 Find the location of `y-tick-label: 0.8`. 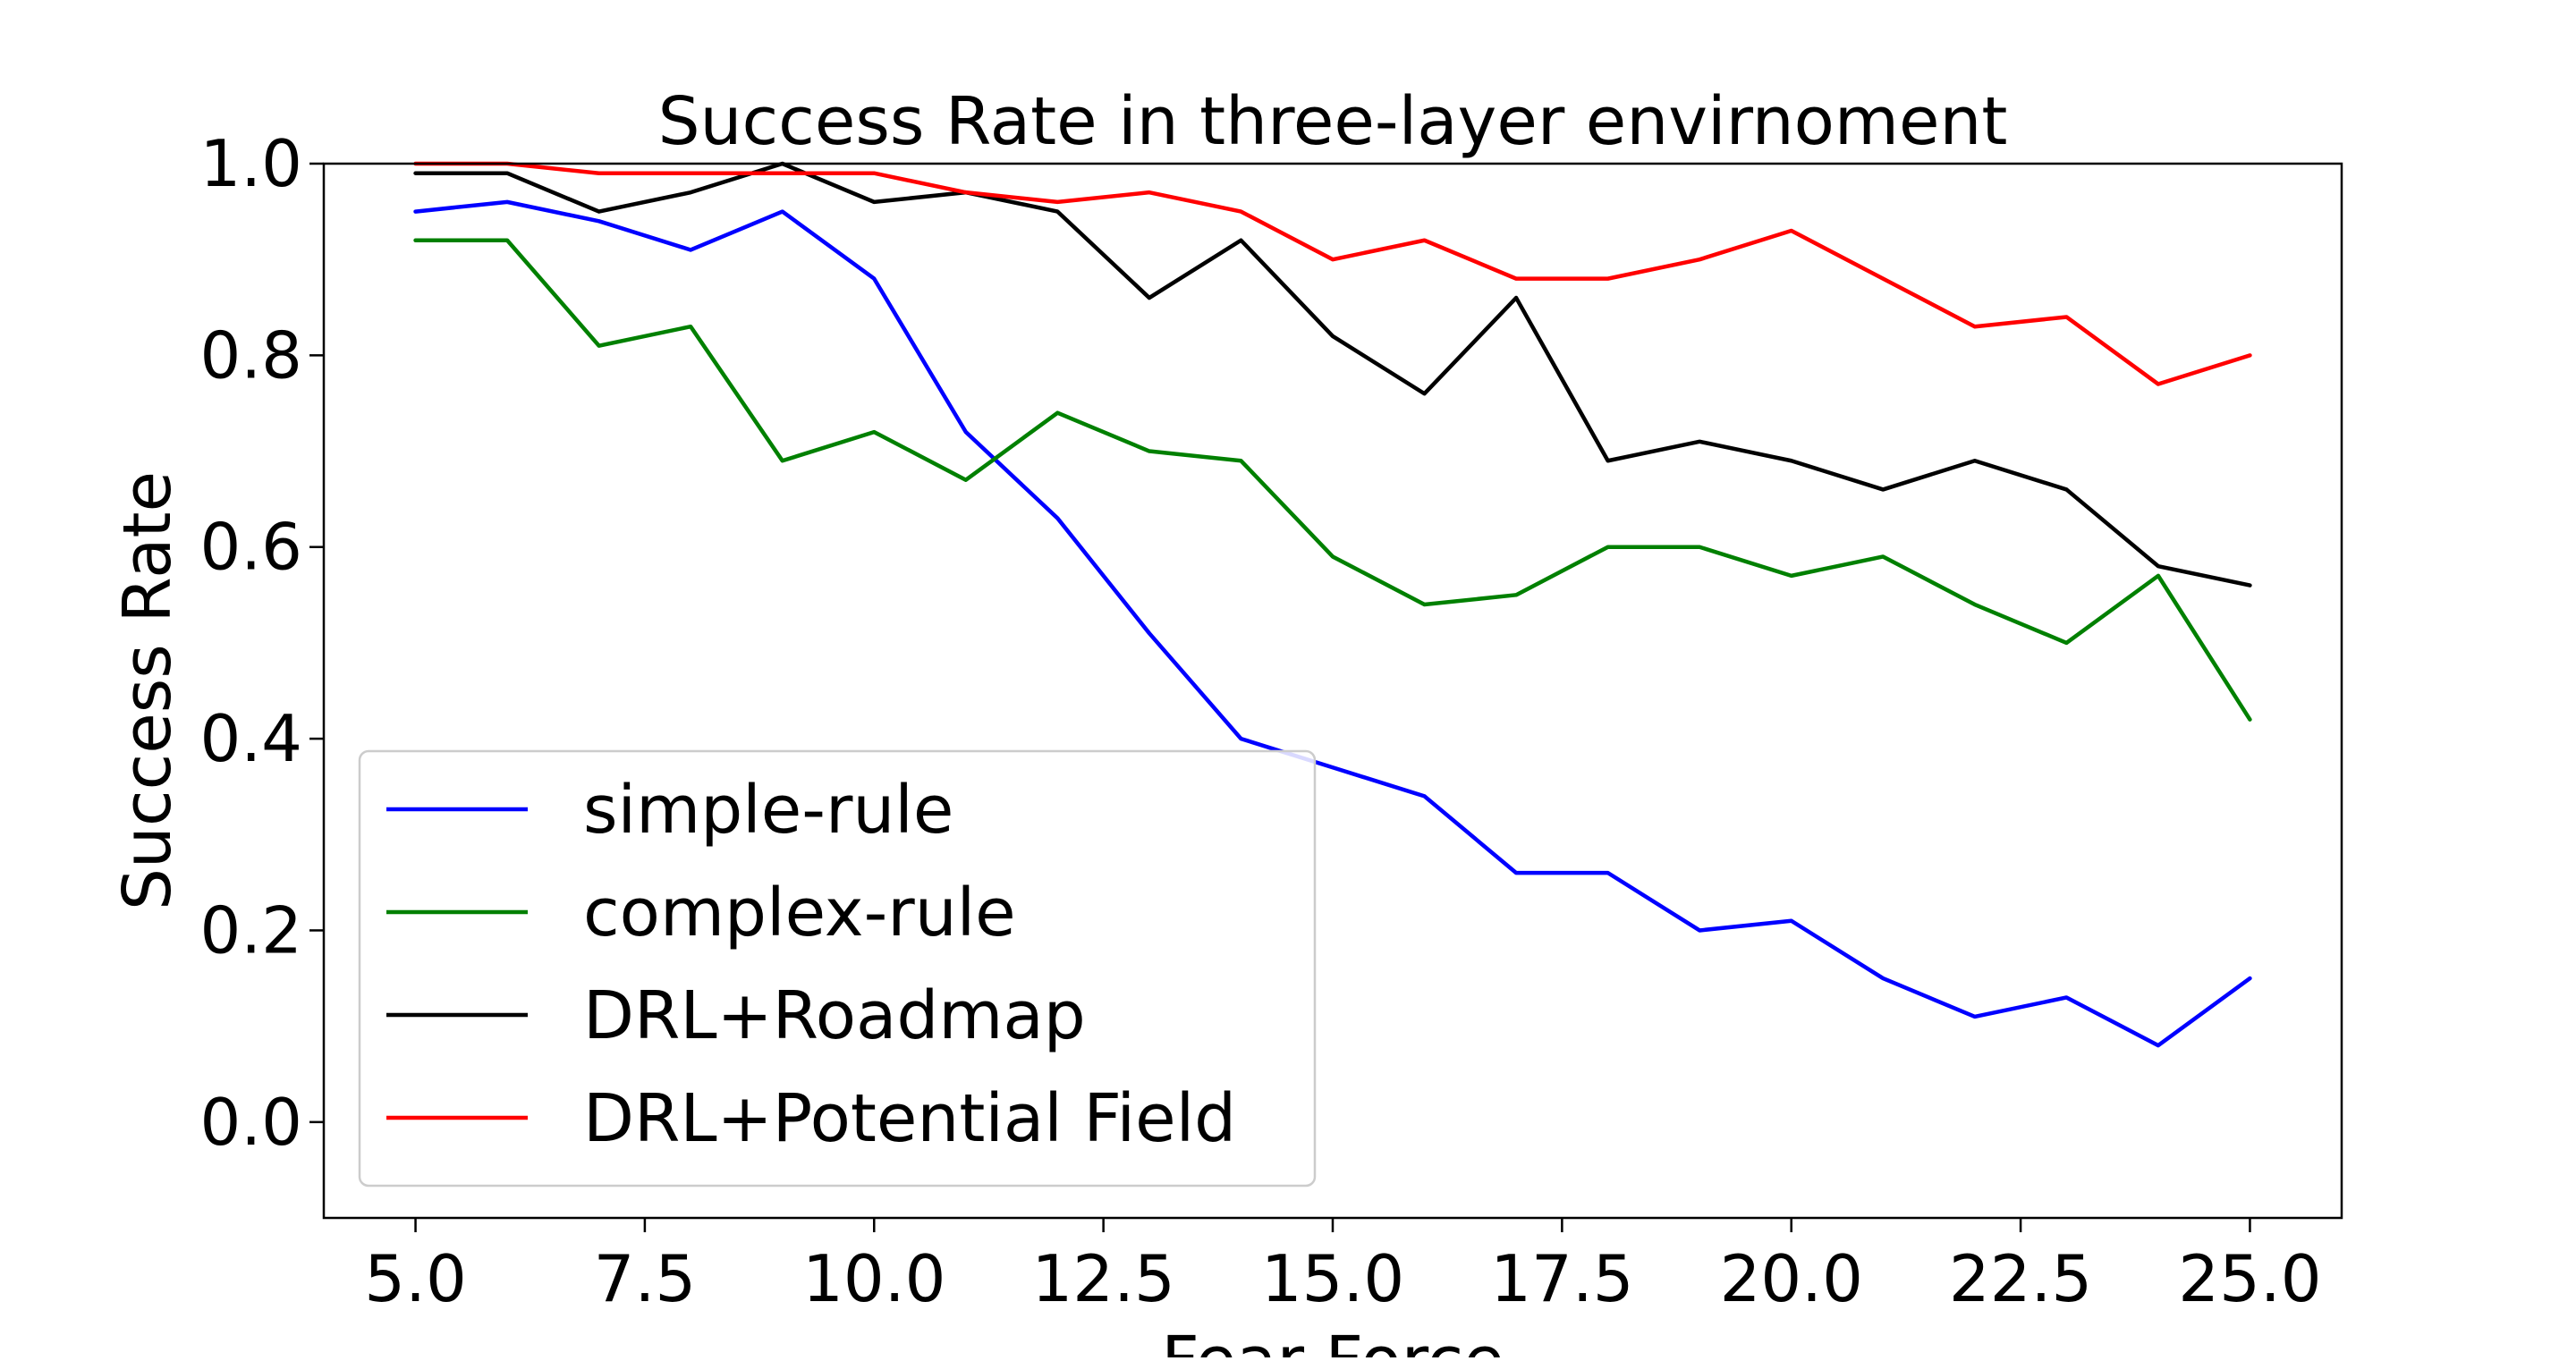

y-tick-label: 0.8 is located at coordinates (250, 355).